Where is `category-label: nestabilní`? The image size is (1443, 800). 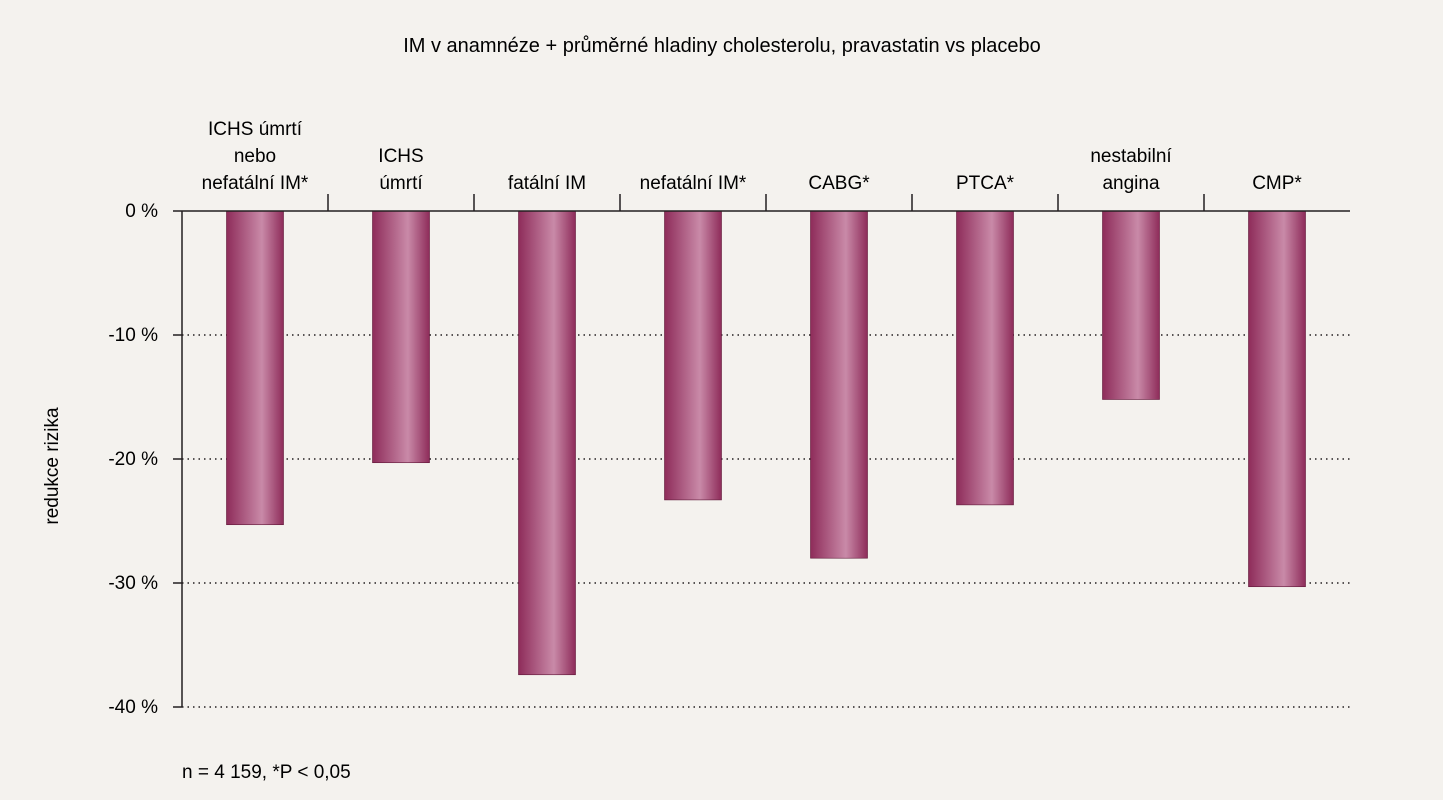 category-label: nestabilní is located at coordinates (1131, 156).